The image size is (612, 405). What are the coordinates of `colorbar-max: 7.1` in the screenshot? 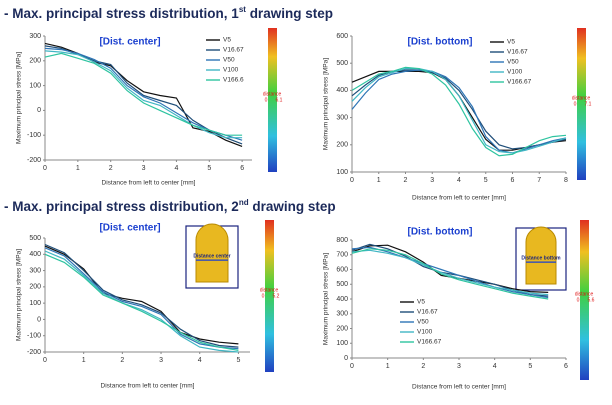 It's located at (588, 104).